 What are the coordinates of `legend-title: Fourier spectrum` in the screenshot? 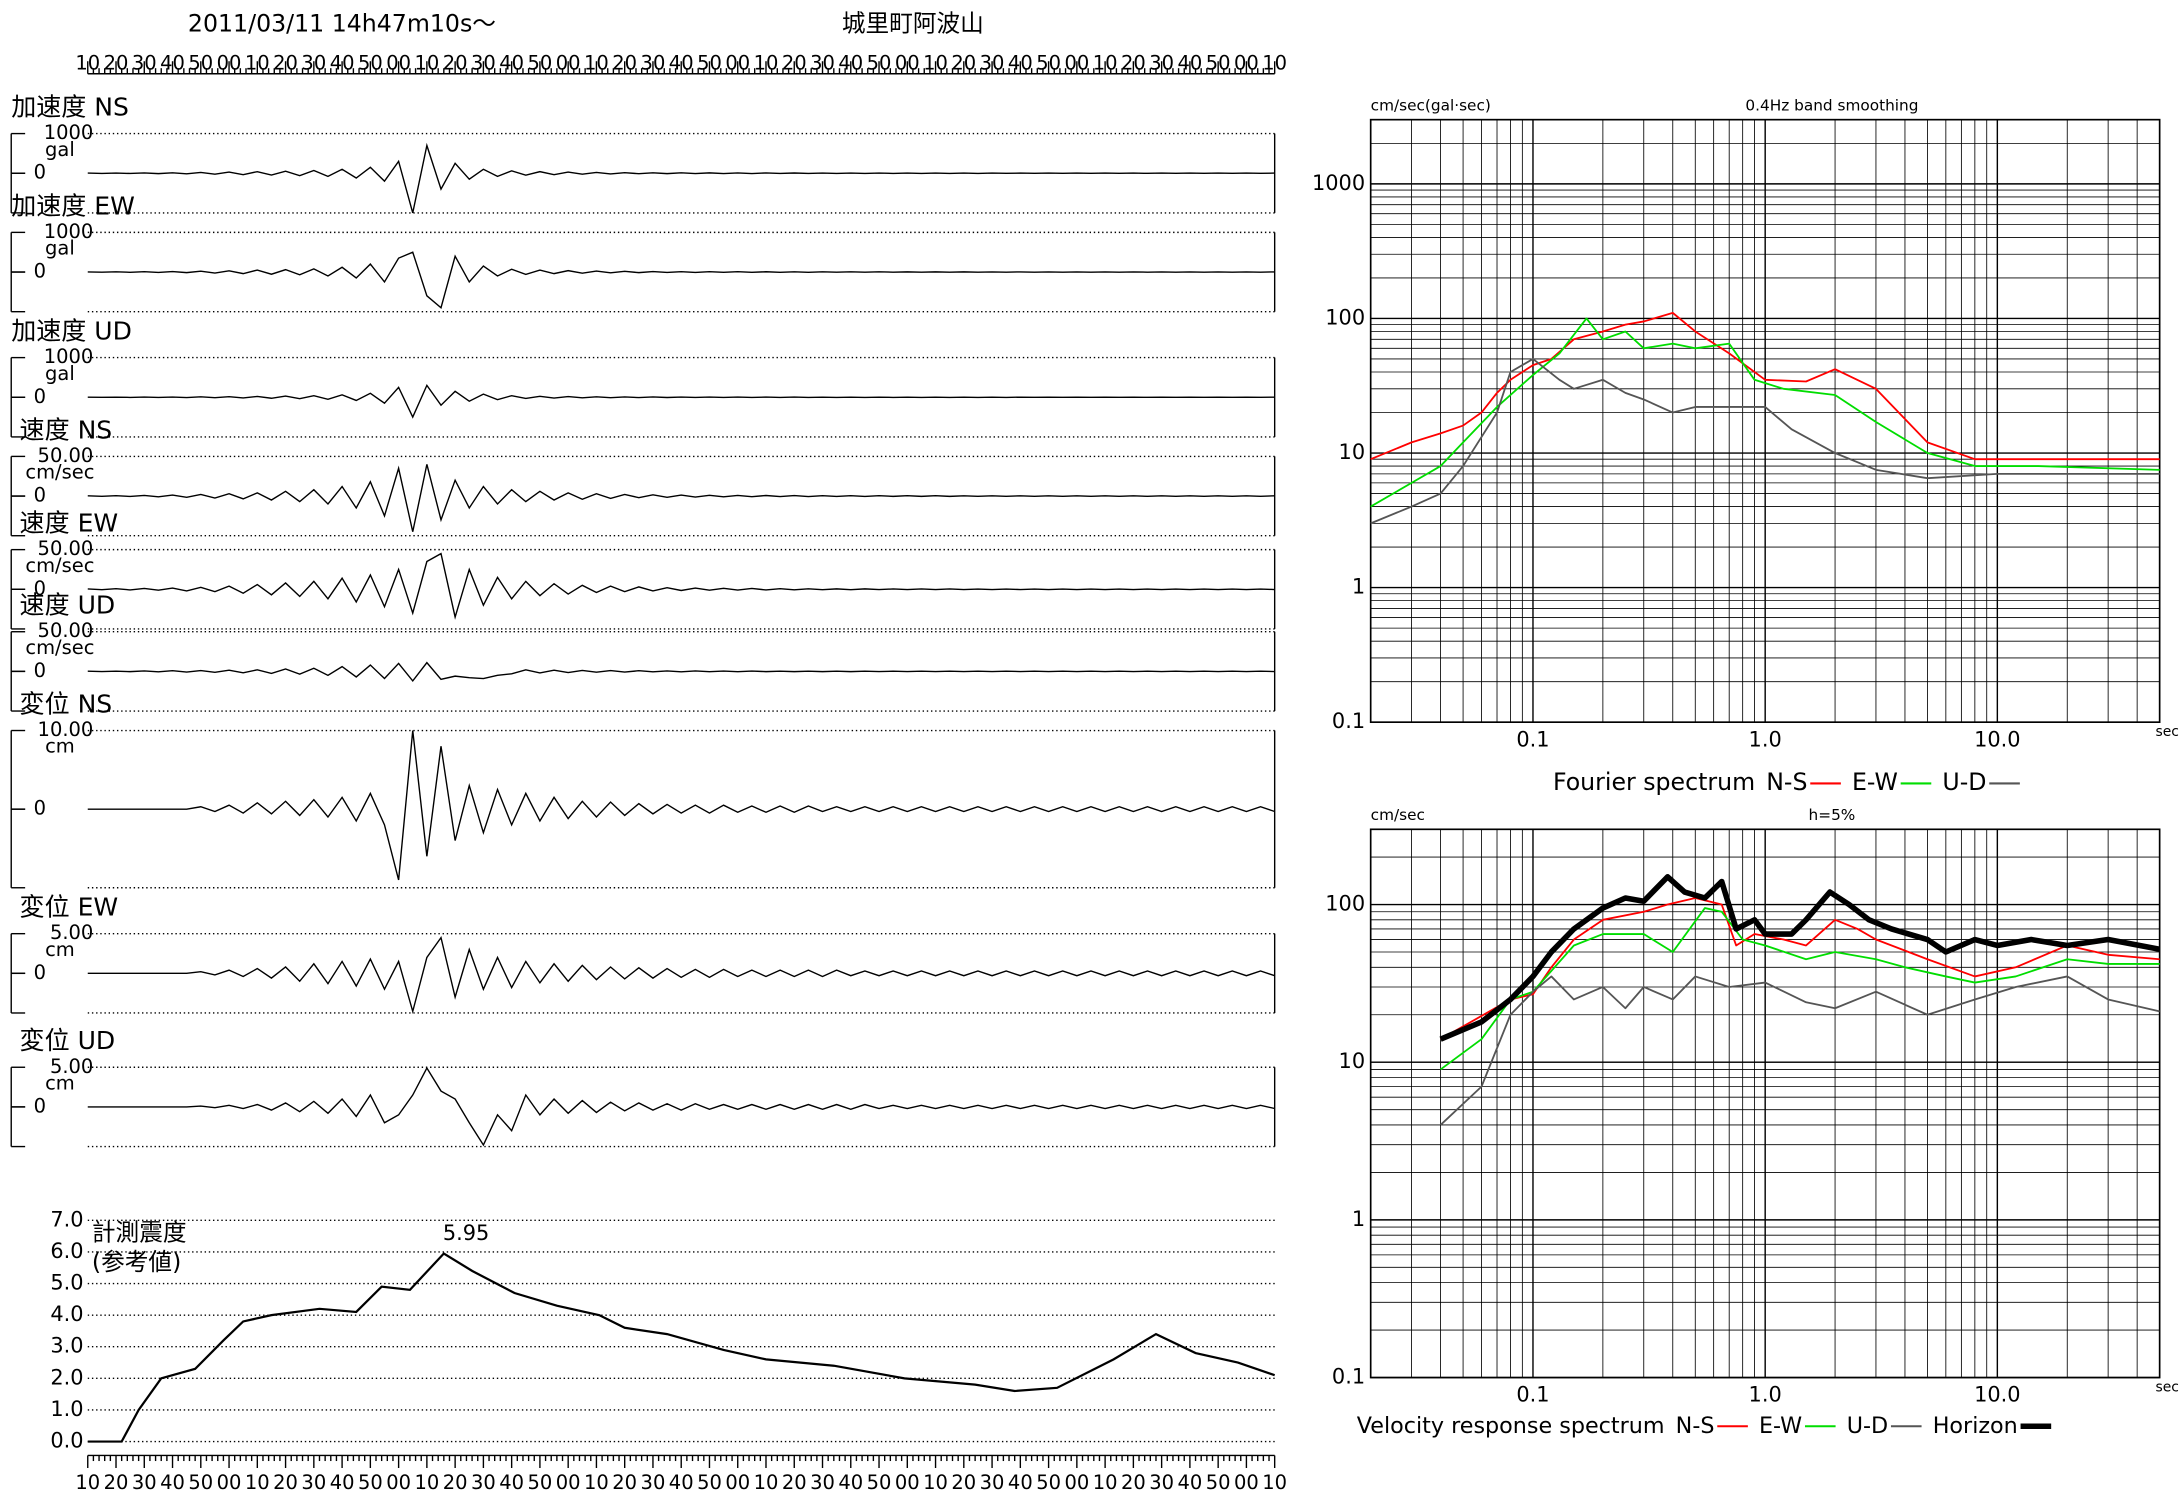 It's located at (1654, 782).